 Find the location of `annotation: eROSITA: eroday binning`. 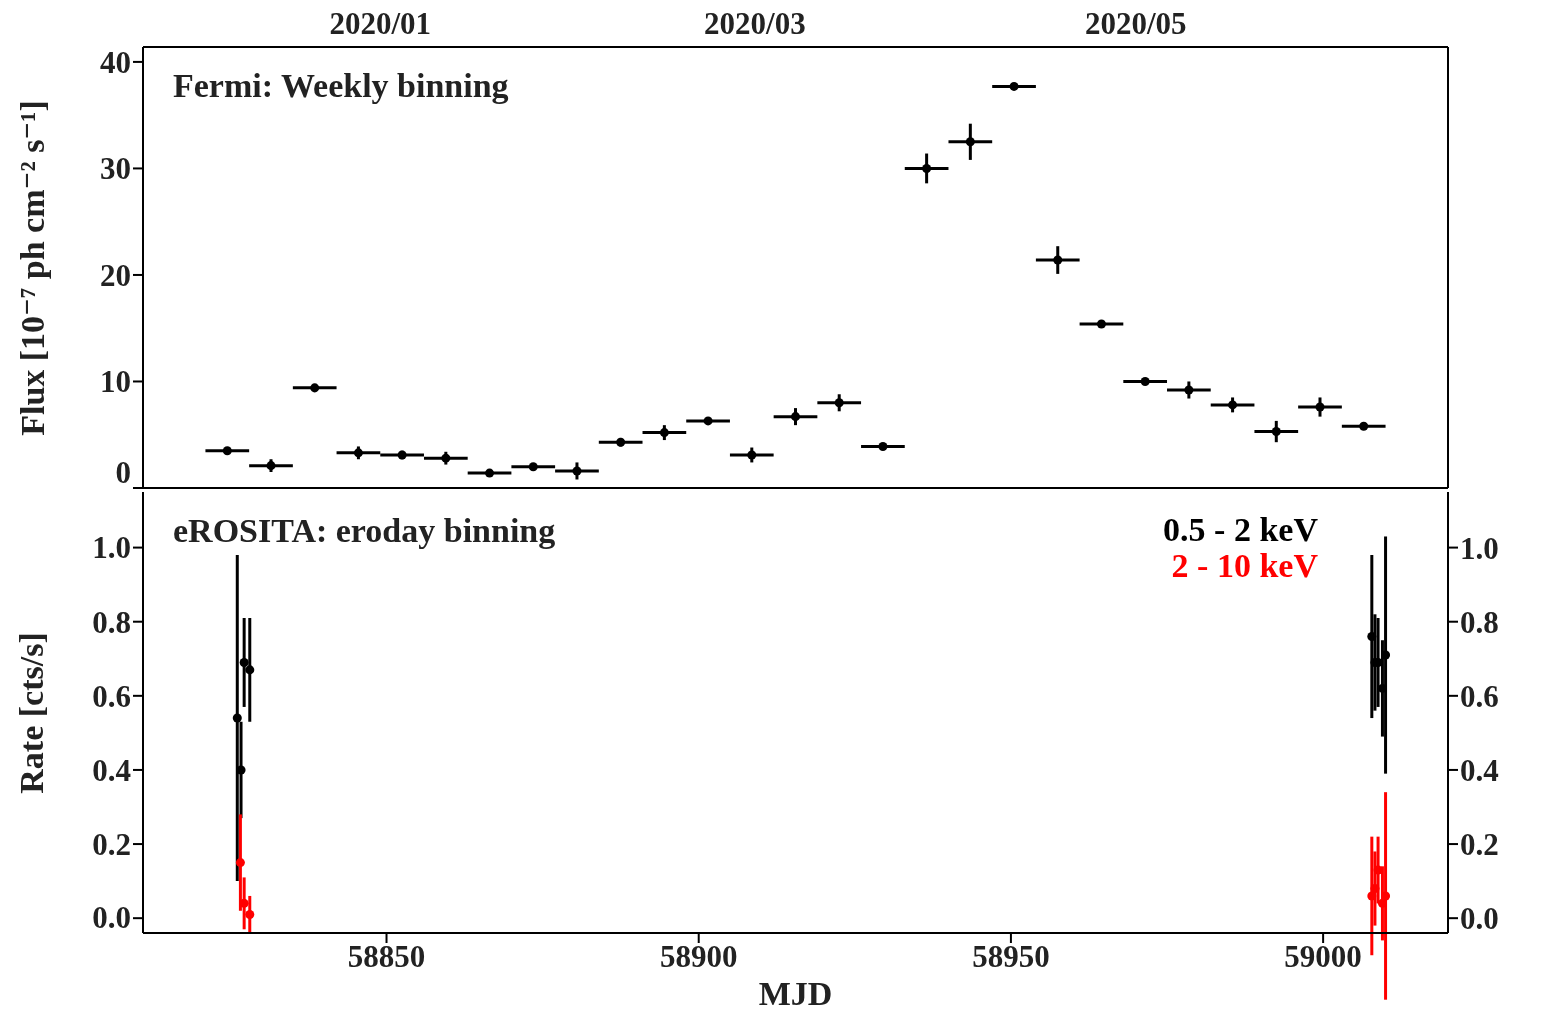

annotation: eROSITA: eroday binning is located at coordinates (364, 531).